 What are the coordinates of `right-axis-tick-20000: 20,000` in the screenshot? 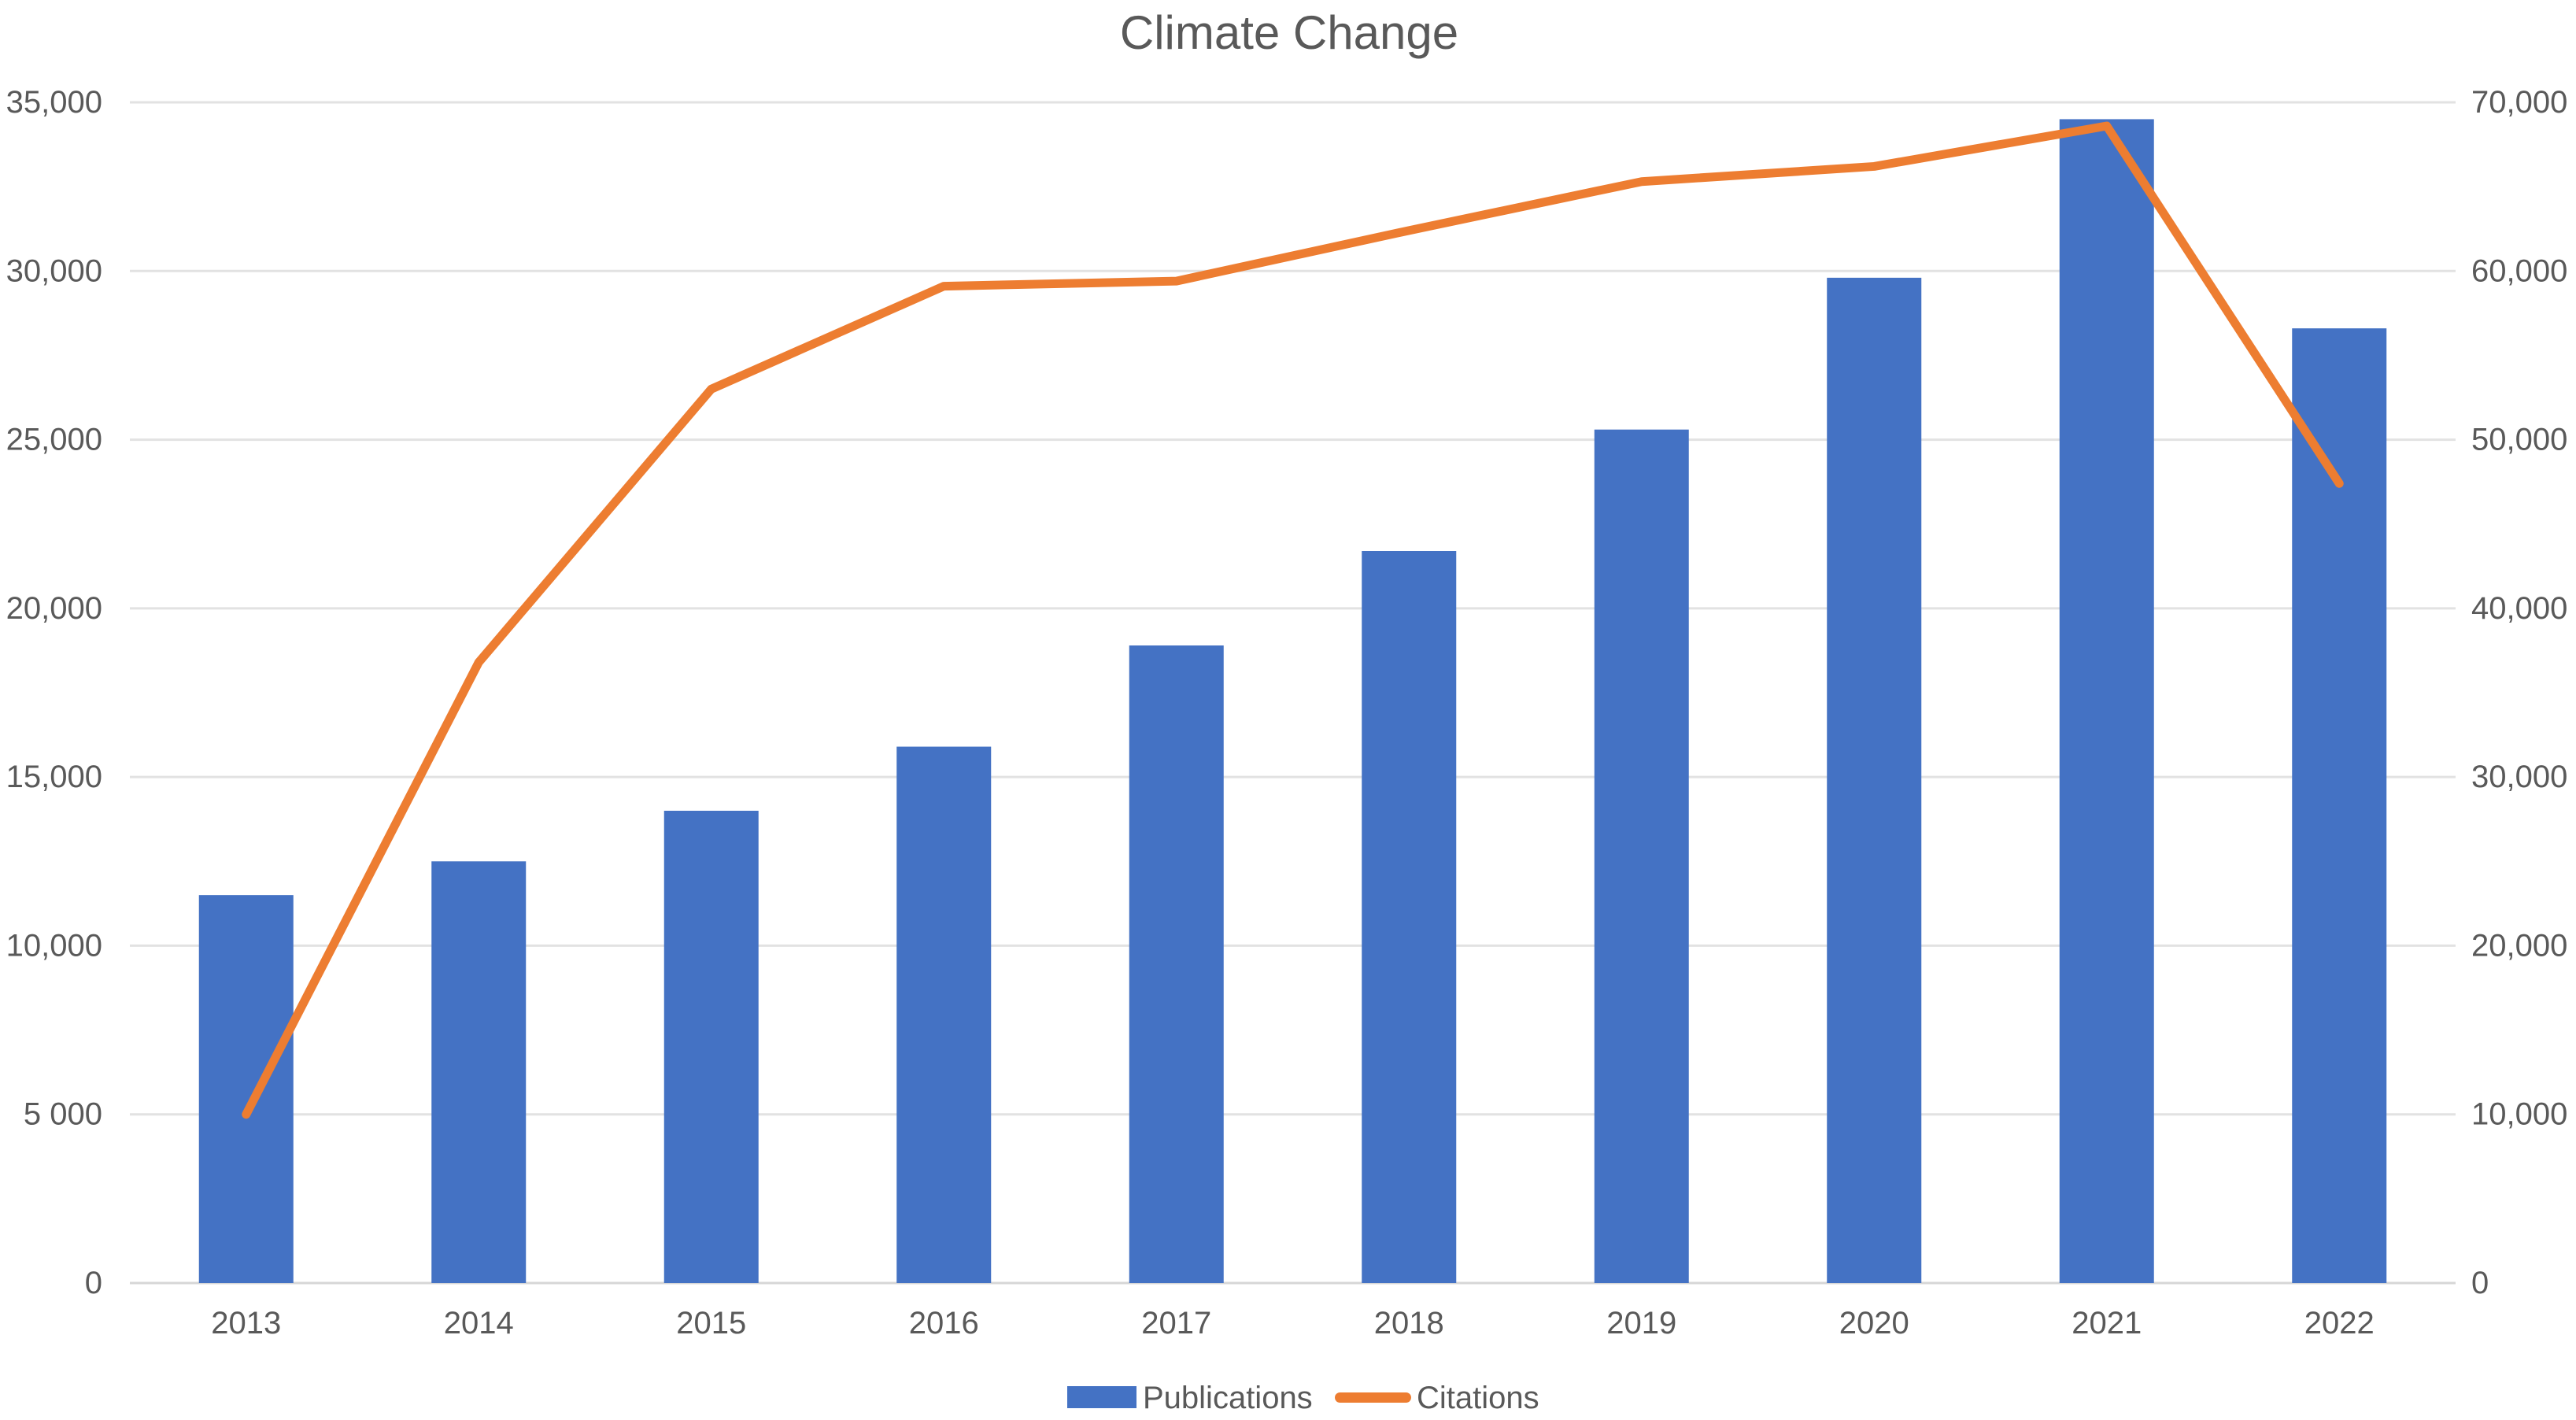 It's located at (2519, 946).